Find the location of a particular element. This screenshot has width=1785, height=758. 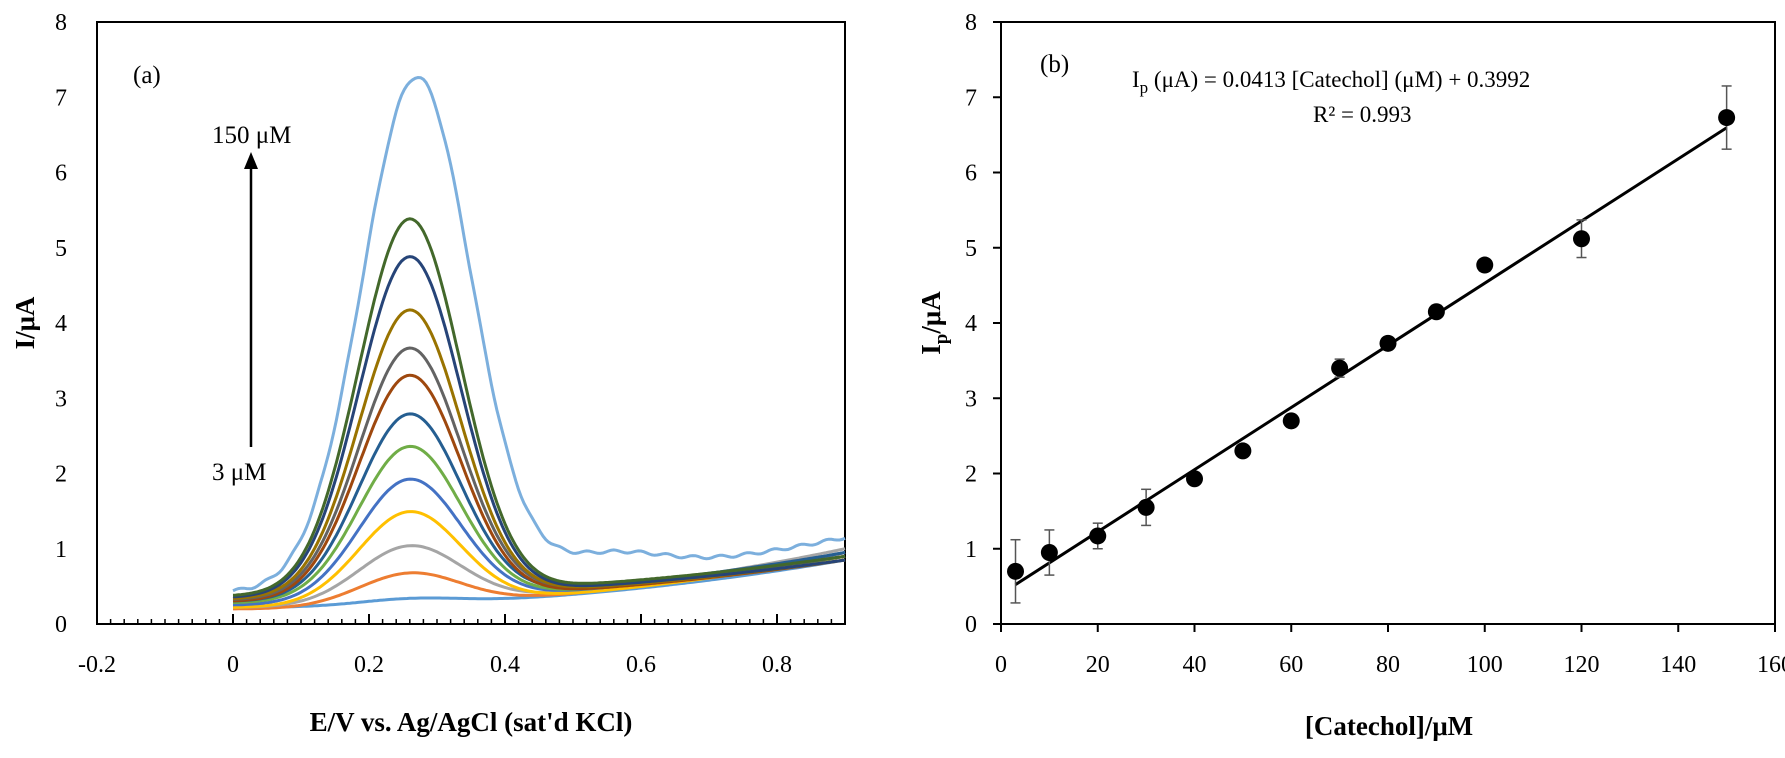

panel-b-x-tick-label: 140 is located at coordinates (1678, 665).